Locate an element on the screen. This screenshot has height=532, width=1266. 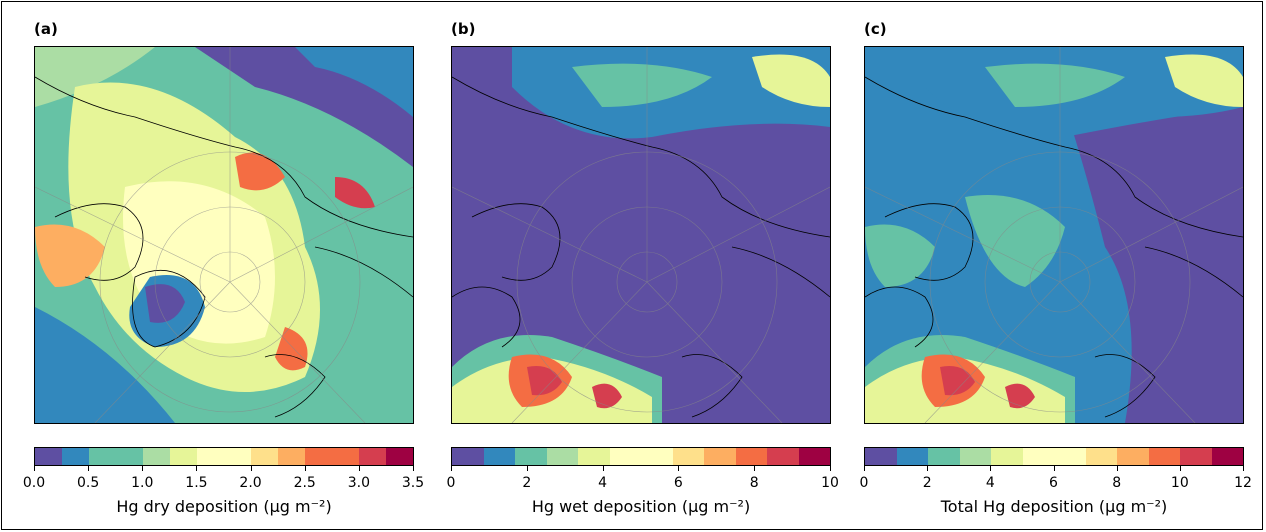
colorbar-tick-label: 0.5 is located at coordinates (88, 483).